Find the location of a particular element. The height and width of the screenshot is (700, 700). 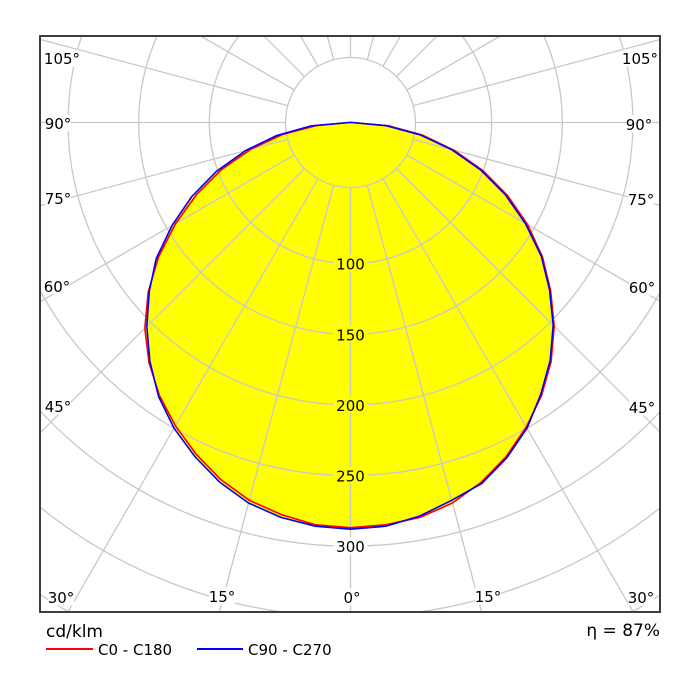

angle-tick-label: 0° is located at coordinates (351, 598).